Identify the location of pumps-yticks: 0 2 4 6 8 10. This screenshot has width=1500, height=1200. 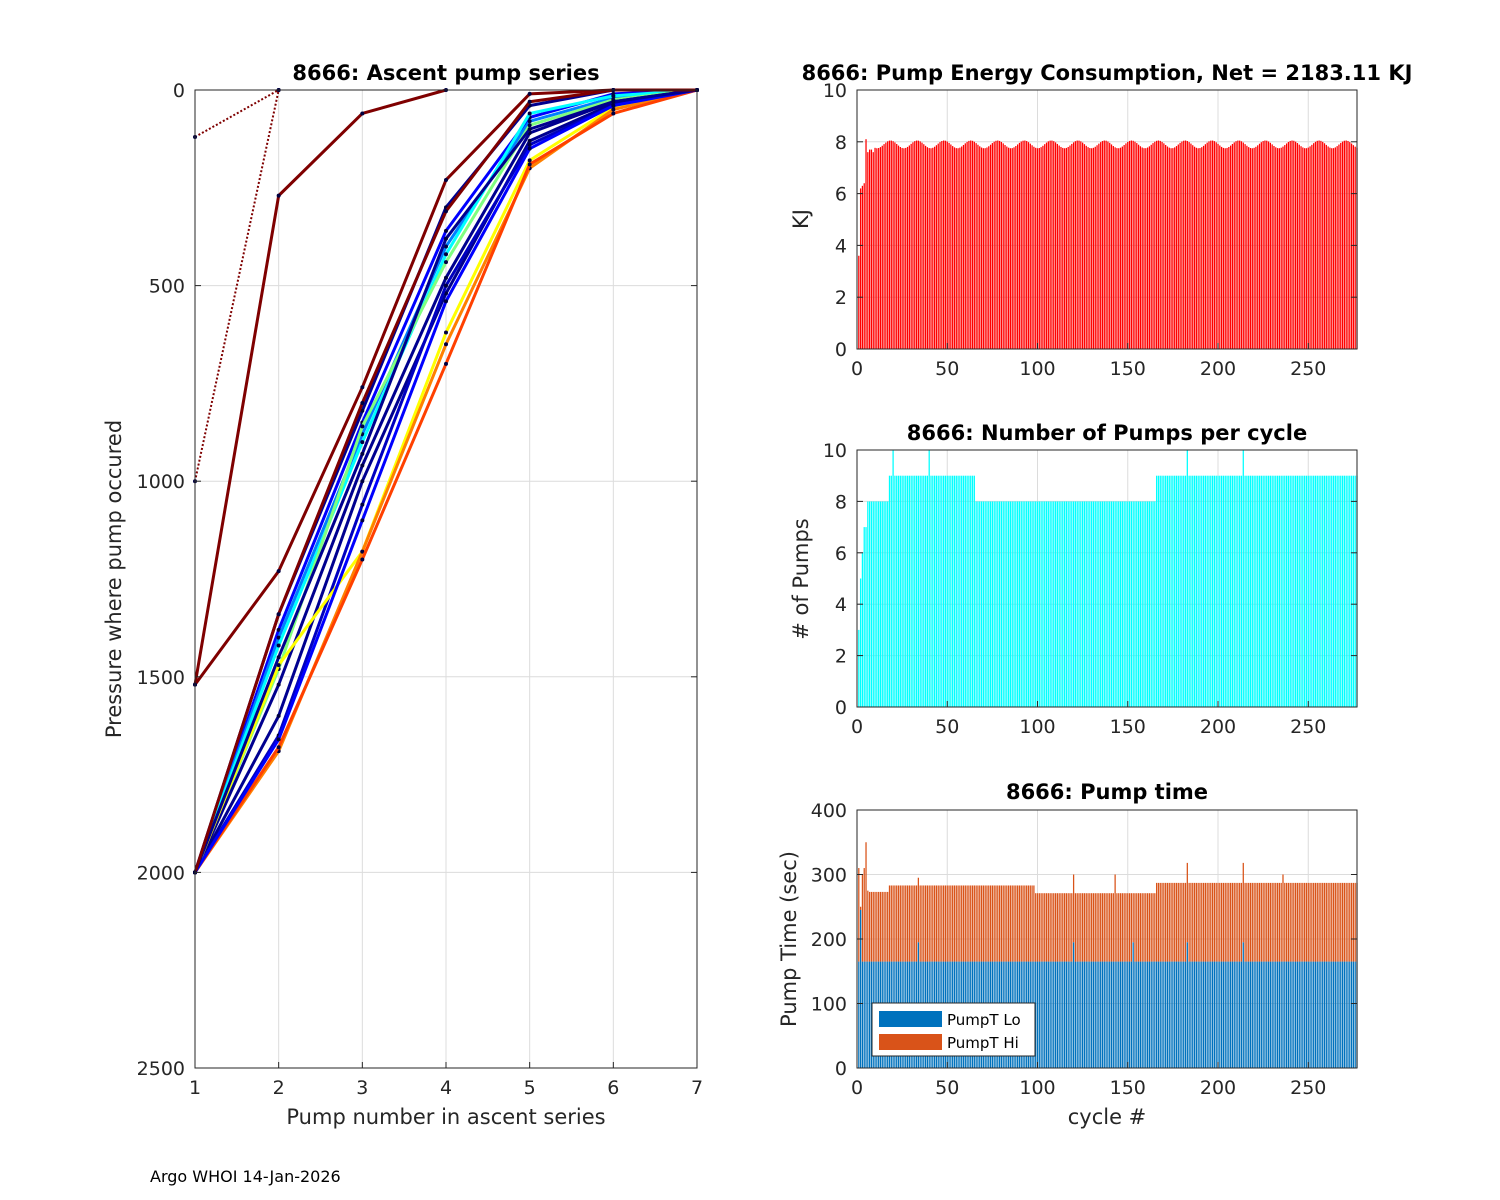
(1090, 579).